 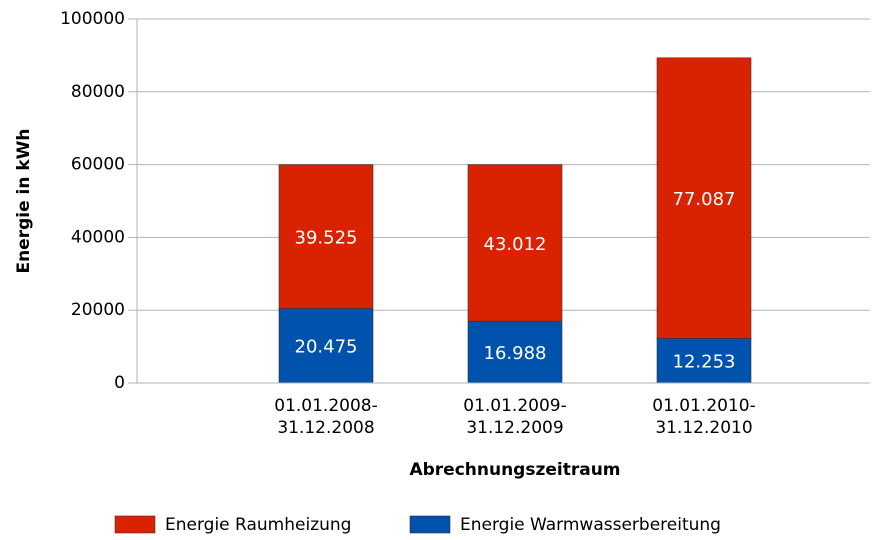 I want to click on x-axis-label: Abrechnungszeitraum, so click(x=514, y=470).